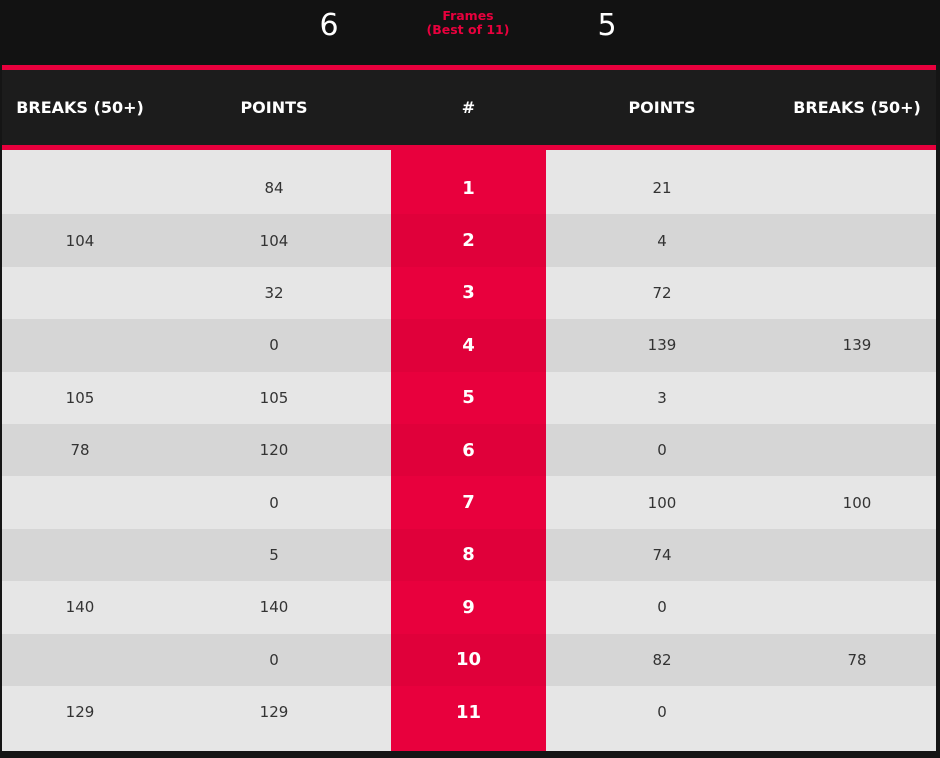 This screenshot has width=940, height=758. Describe the element at coordinates (274, 607) in the screenshot. I see `left-points-cell: 140` at that location.